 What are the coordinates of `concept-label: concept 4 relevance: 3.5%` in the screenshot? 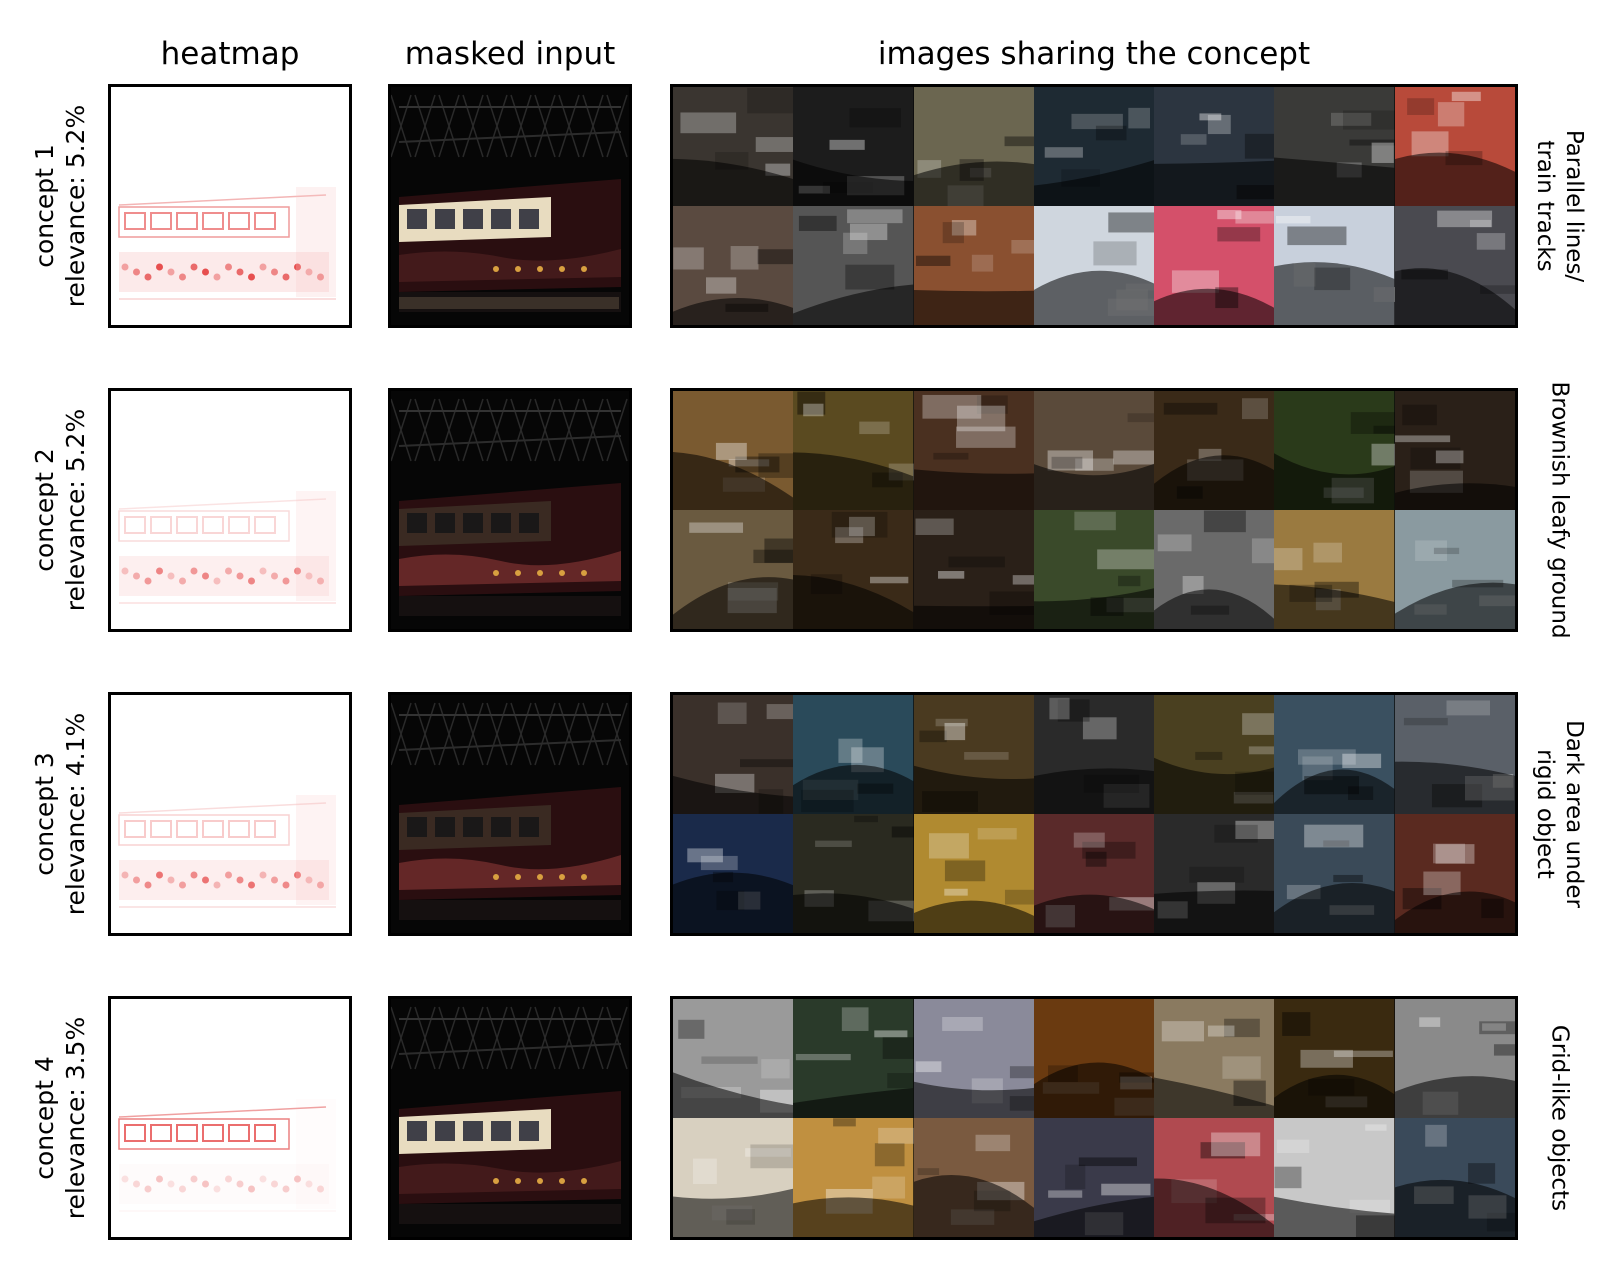 It's located at (60, 1118).